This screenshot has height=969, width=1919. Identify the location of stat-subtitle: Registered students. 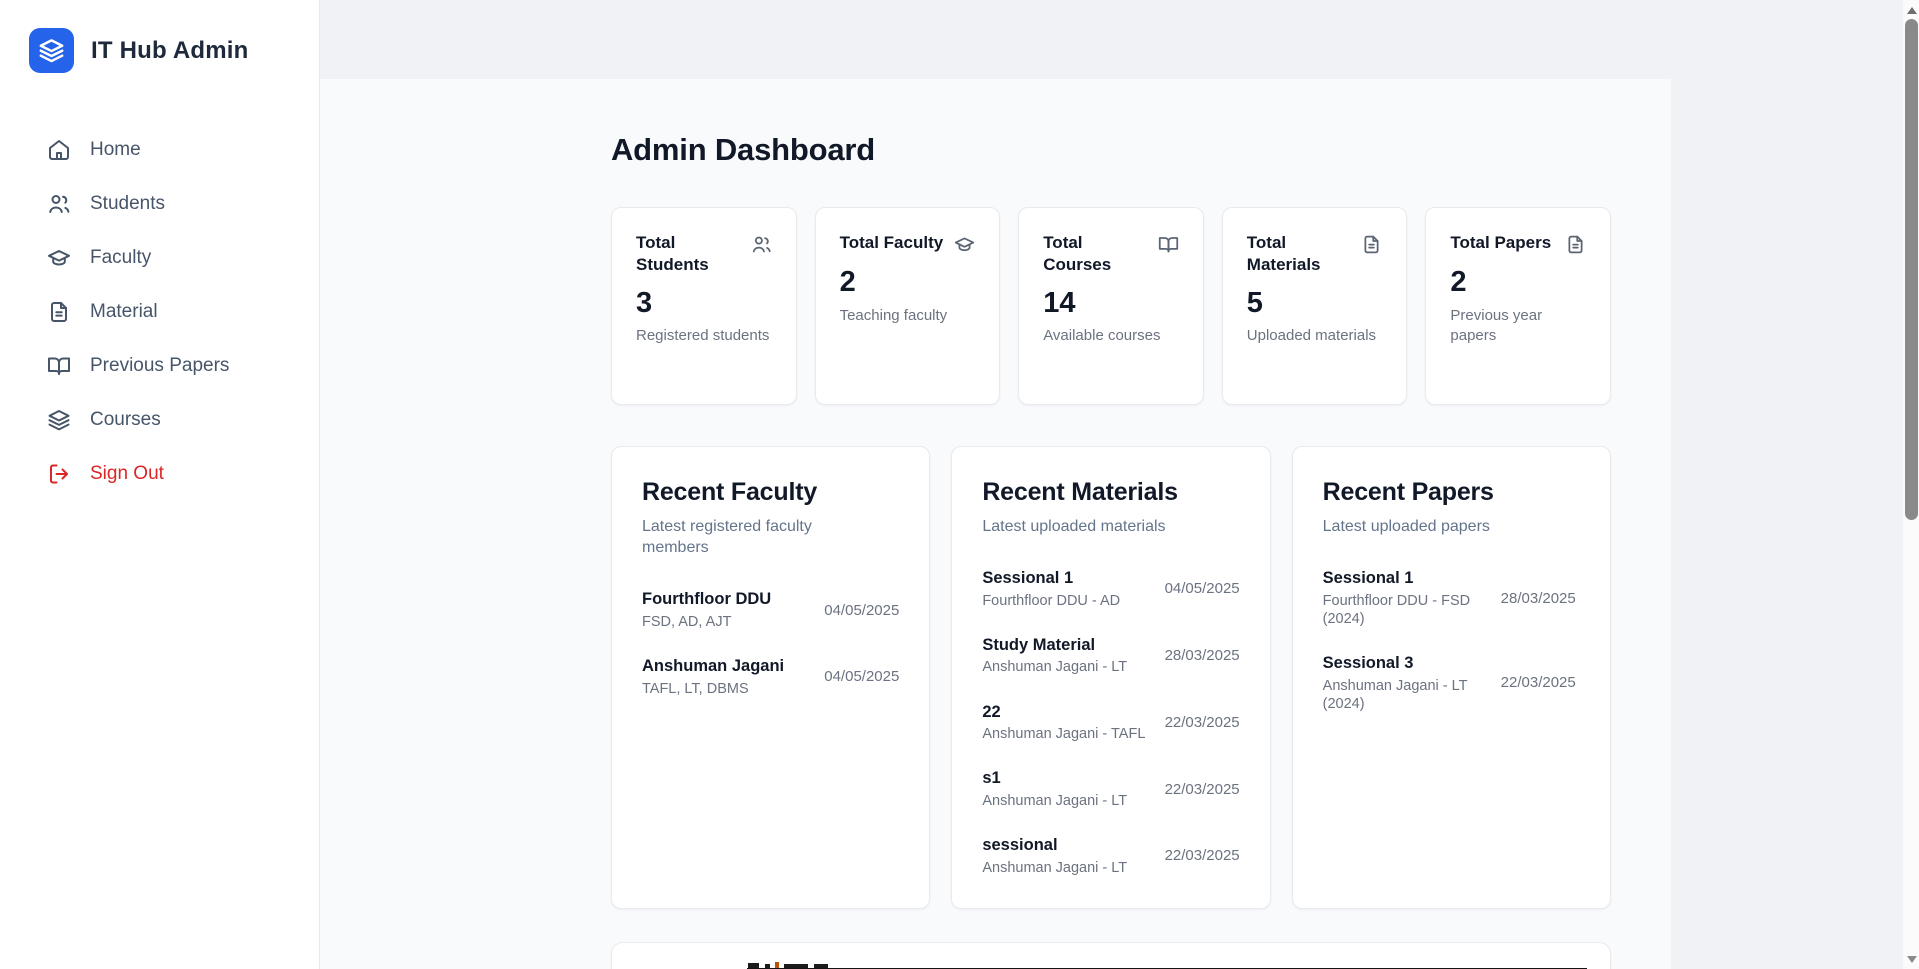
(703, 336).